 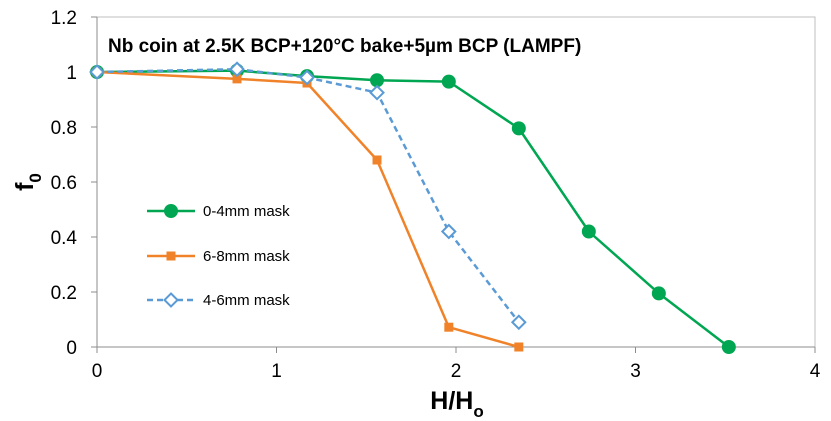 I want to click on y-axis-title: f0, so click(x=28, y=182).